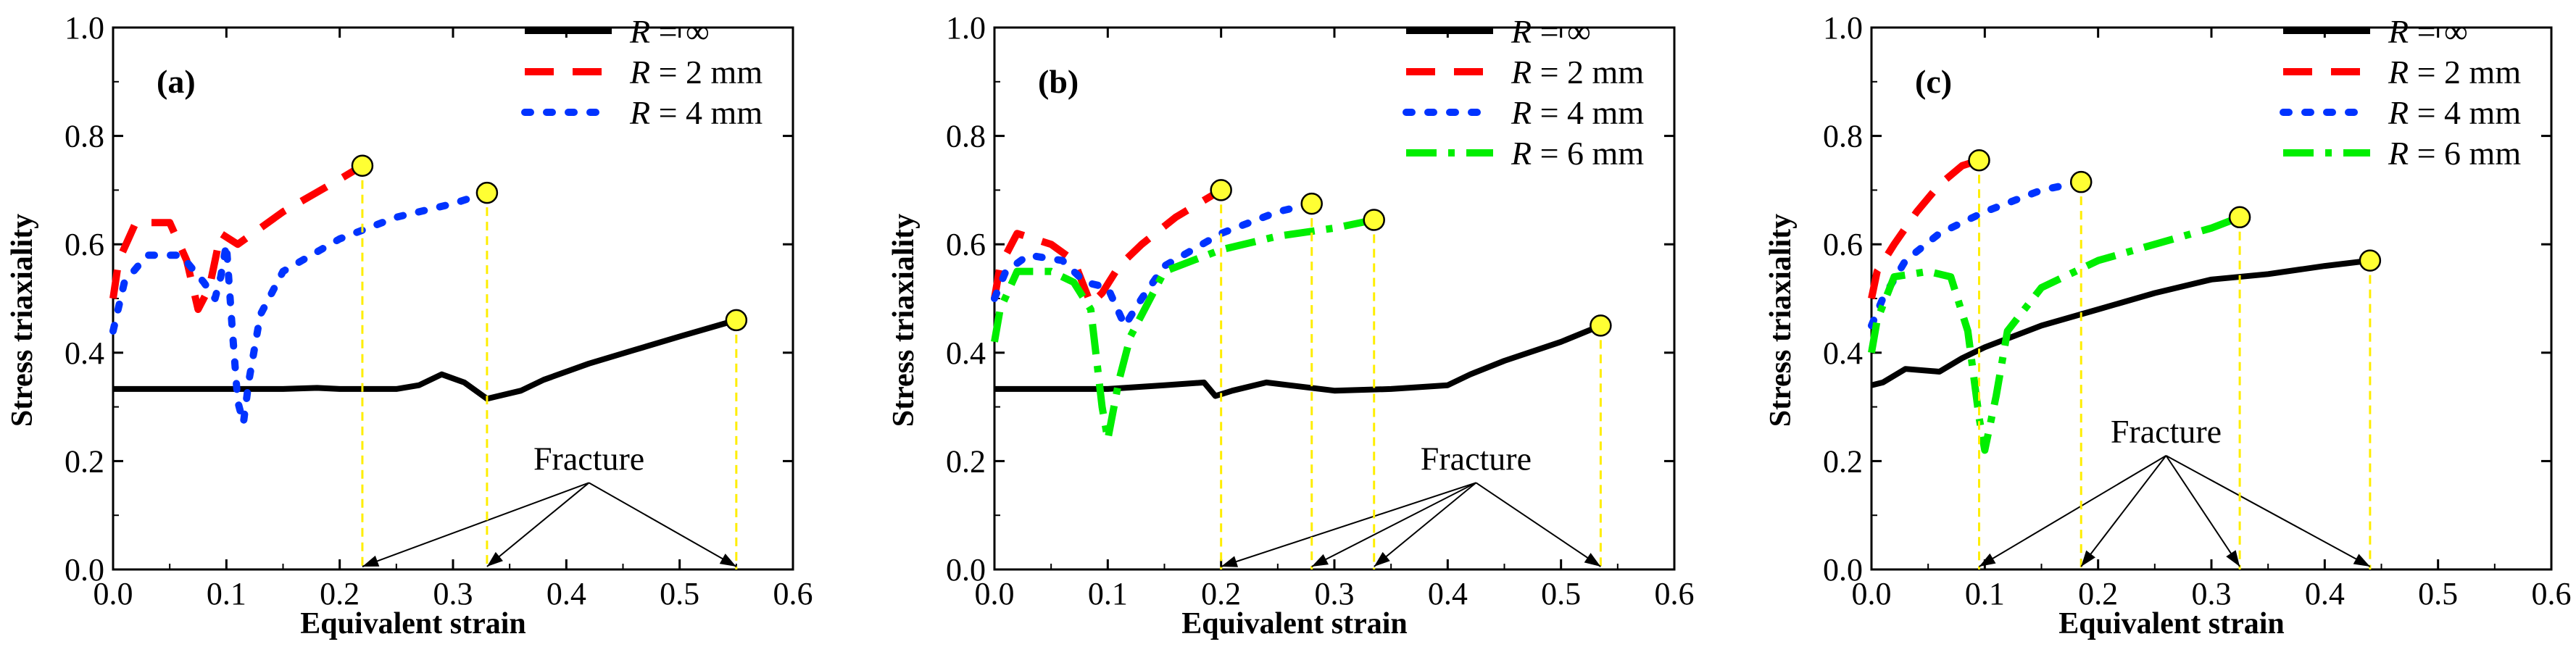  What do you see at coordinates (1577, 153) in the screenshot?
I see `legend-label-r6: R = 6 mm` at bounding box center [1577, 153].